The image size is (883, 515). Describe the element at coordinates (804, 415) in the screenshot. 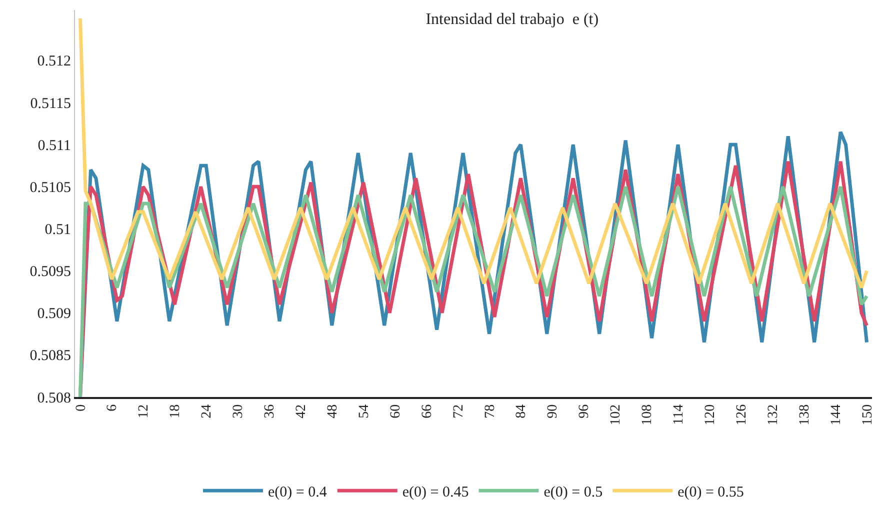

I see `x-tick-label: 138` at that location.